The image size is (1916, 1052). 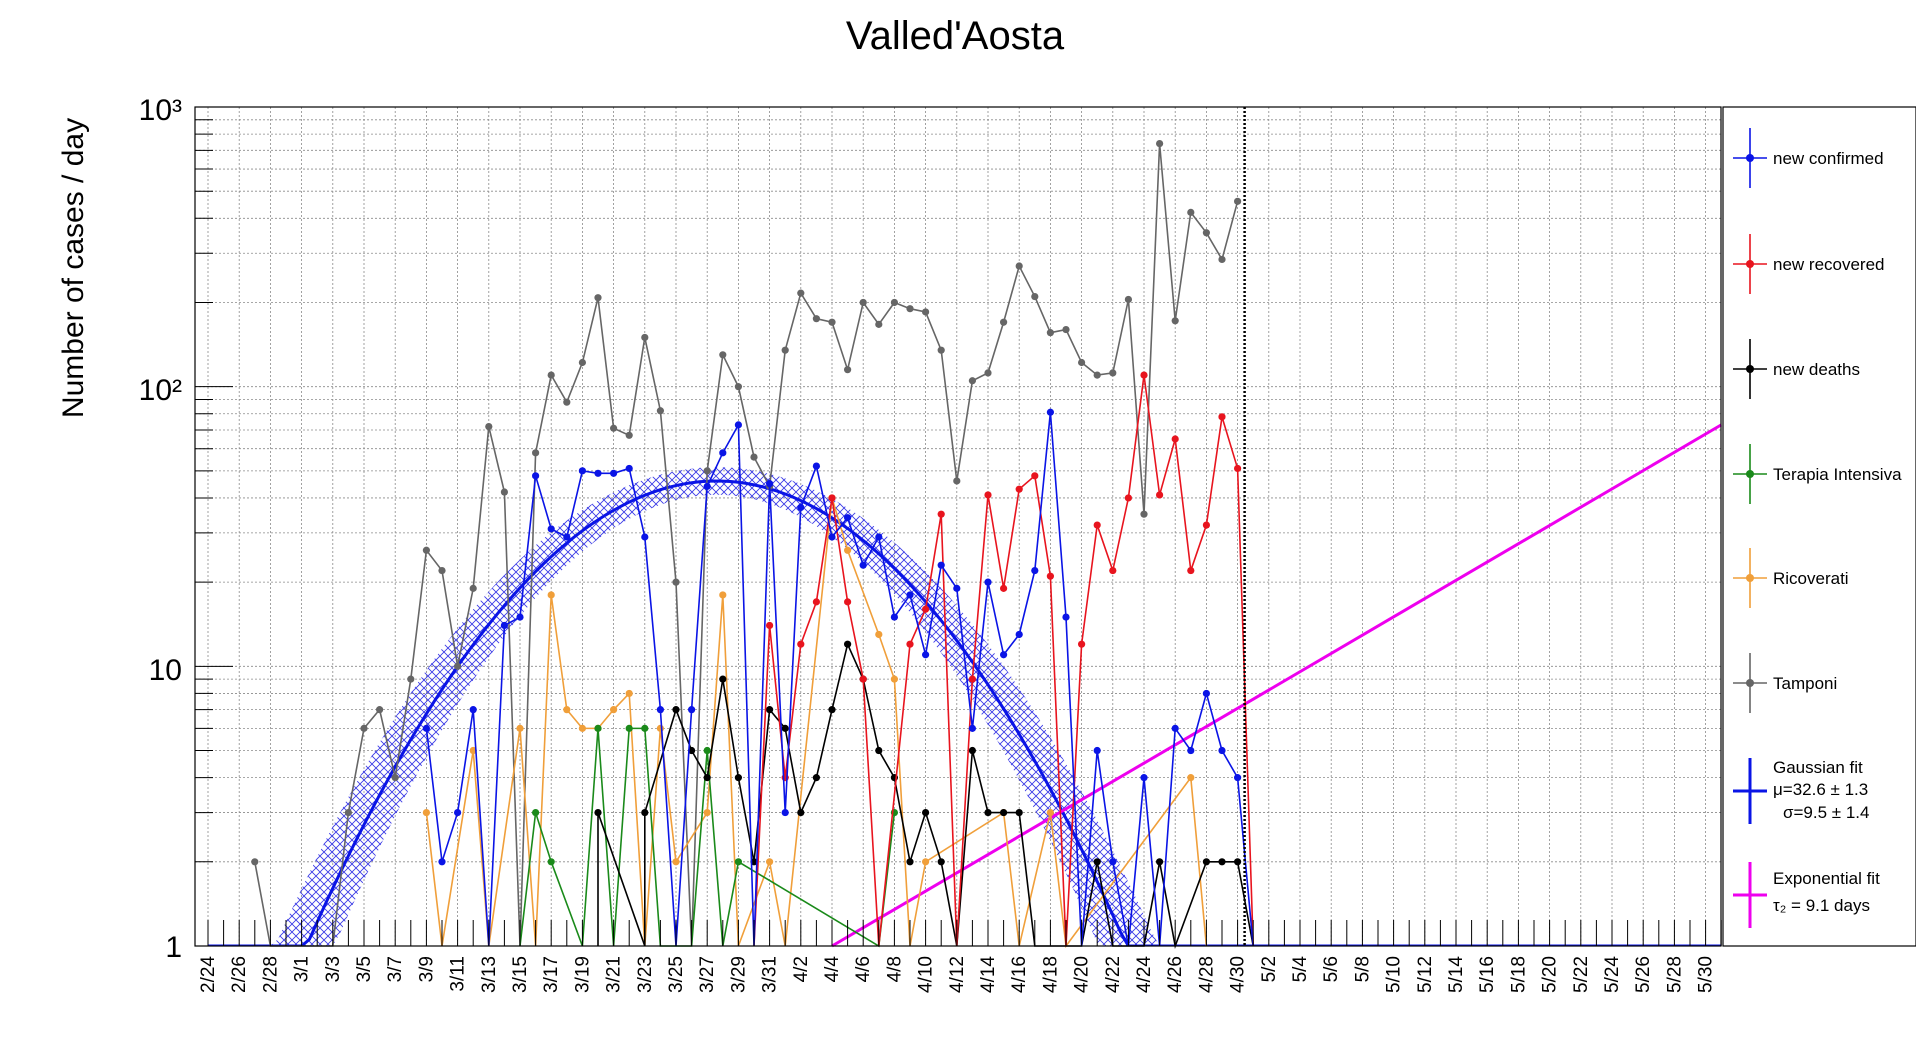 I want to click on series-line-new-recovered, so click(x=1003, y=660).